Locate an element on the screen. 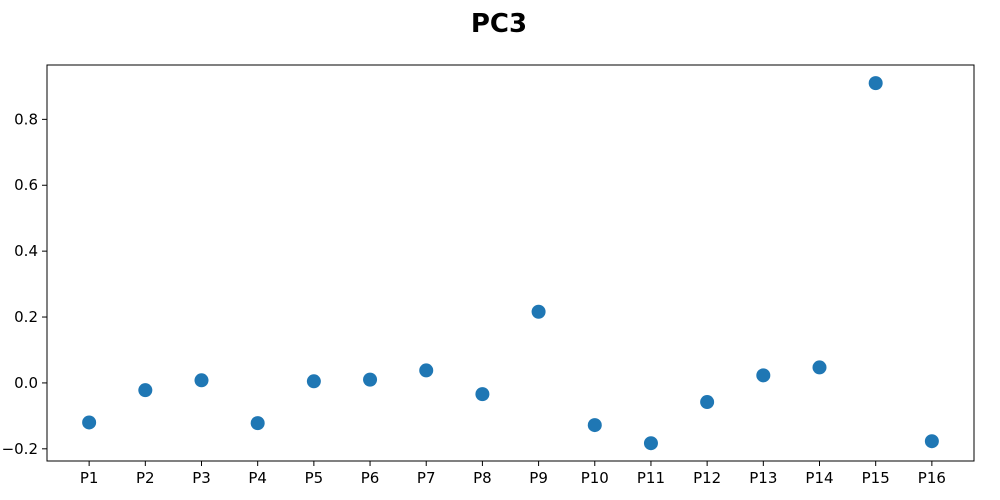 This screenshot has width=1000, height=500. x-tick-label: P1 is located at coordinates (89, 478).